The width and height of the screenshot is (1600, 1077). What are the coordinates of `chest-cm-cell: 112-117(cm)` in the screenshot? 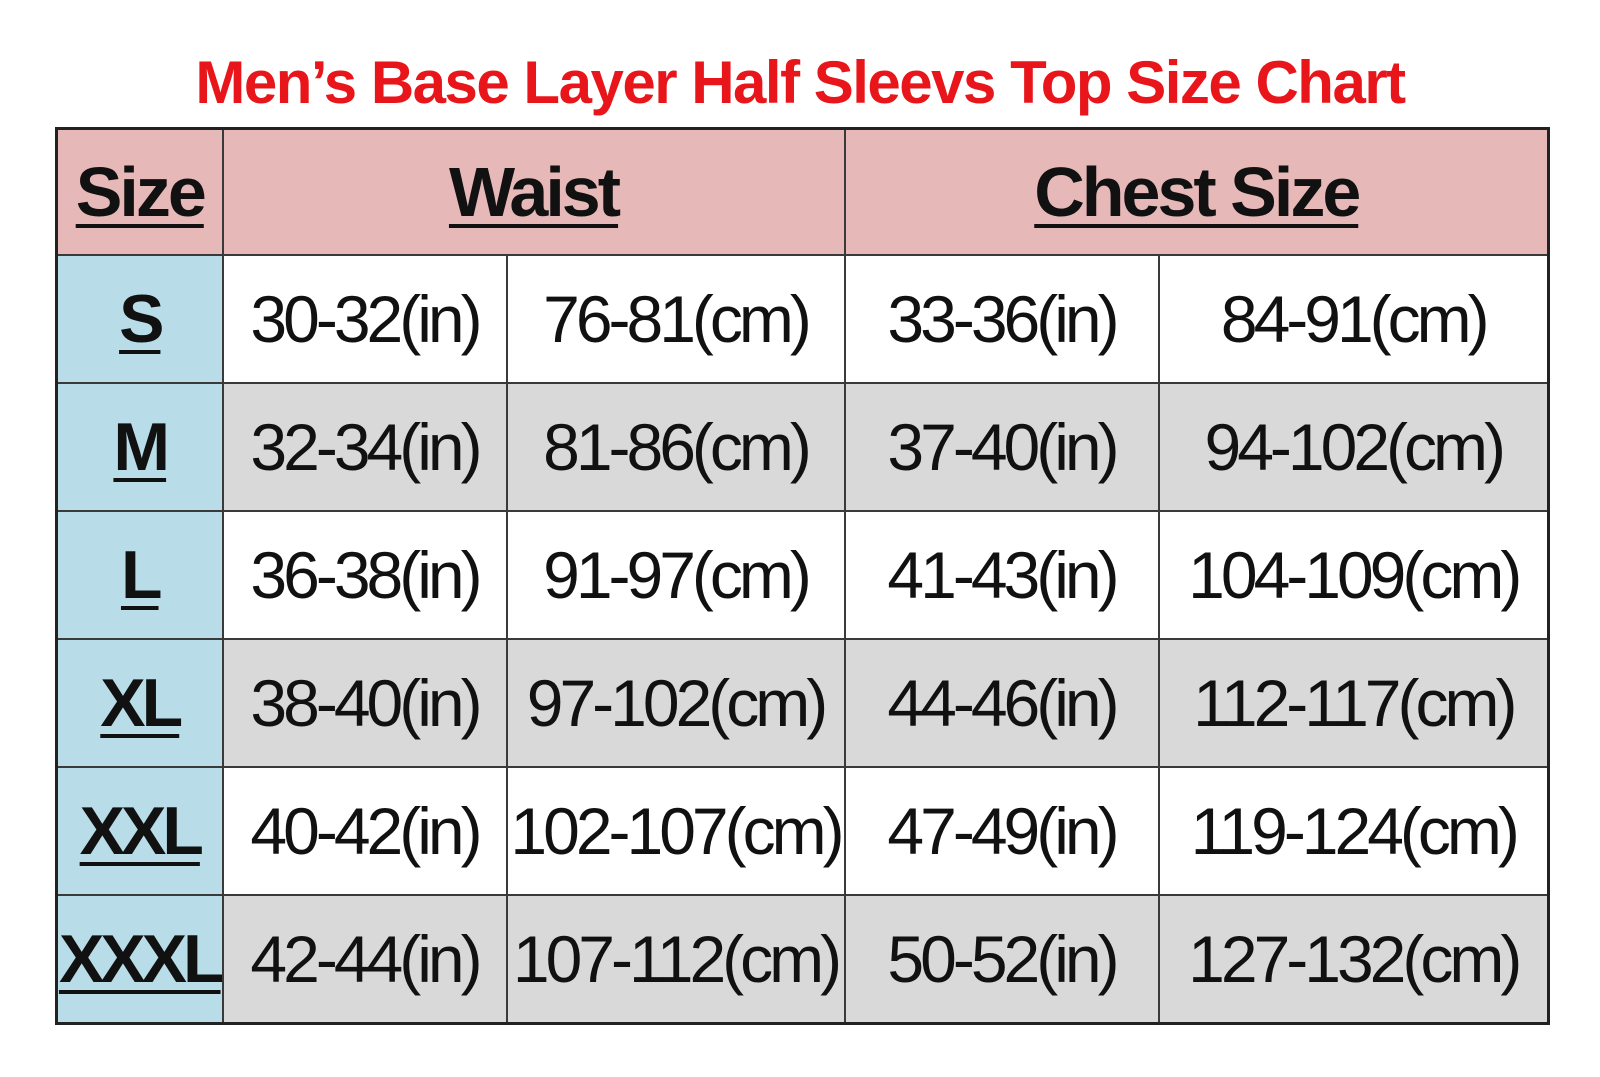 It's located at (1353, 703).